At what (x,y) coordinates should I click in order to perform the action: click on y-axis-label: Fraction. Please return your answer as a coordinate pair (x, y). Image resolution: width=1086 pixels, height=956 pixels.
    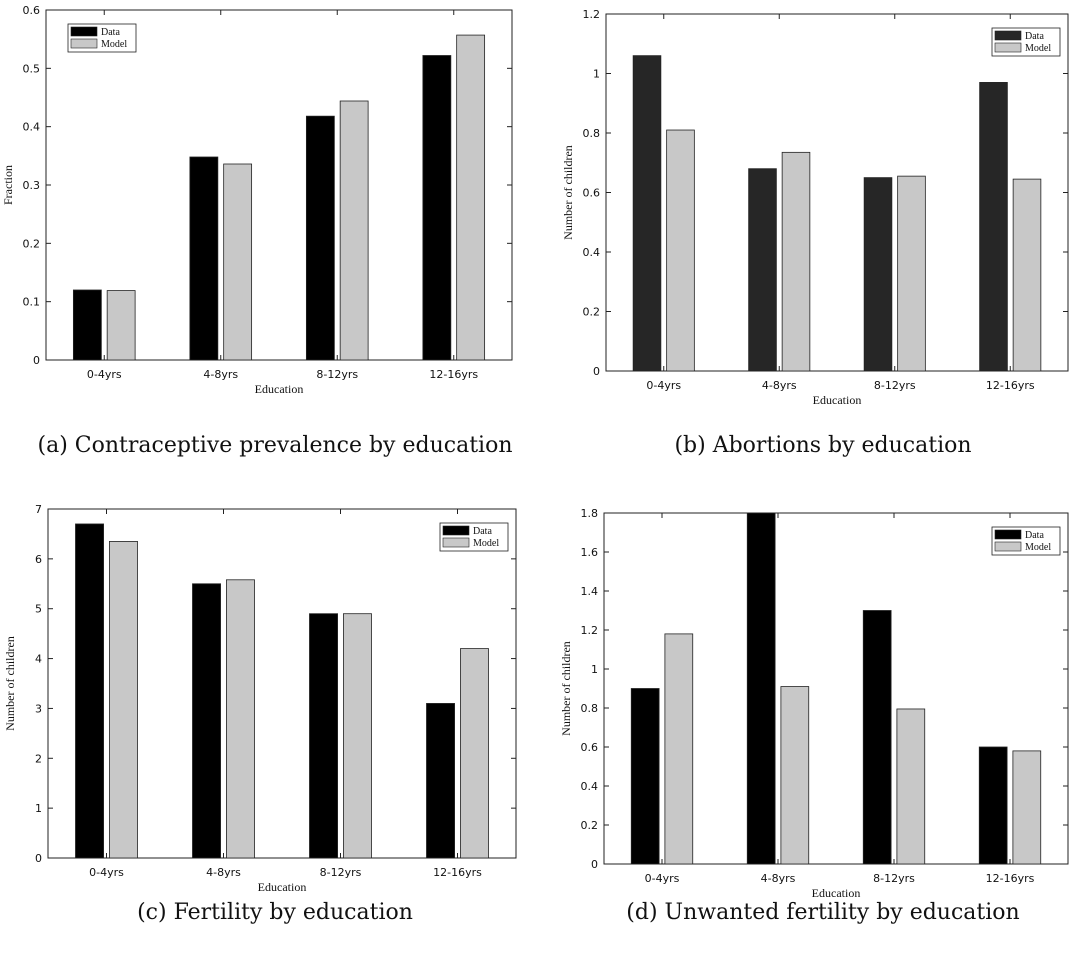
    Looking at the image, I should click on (8, 185).